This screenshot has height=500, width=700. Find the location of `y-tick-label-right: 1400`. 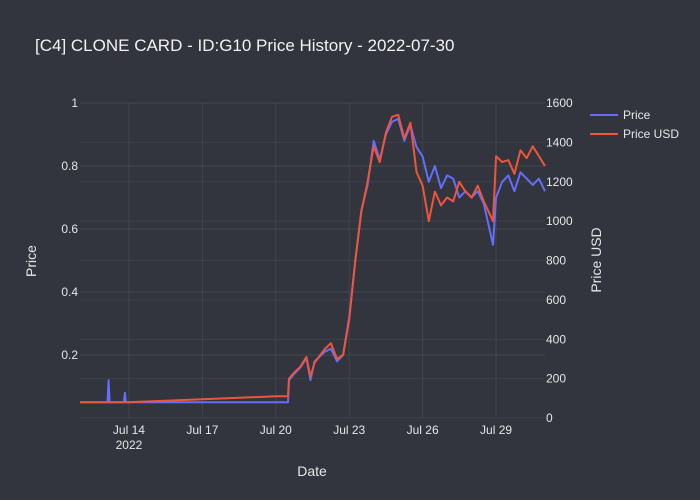

y-tick-label-right: 1400 is located at coordinates (559, 142).